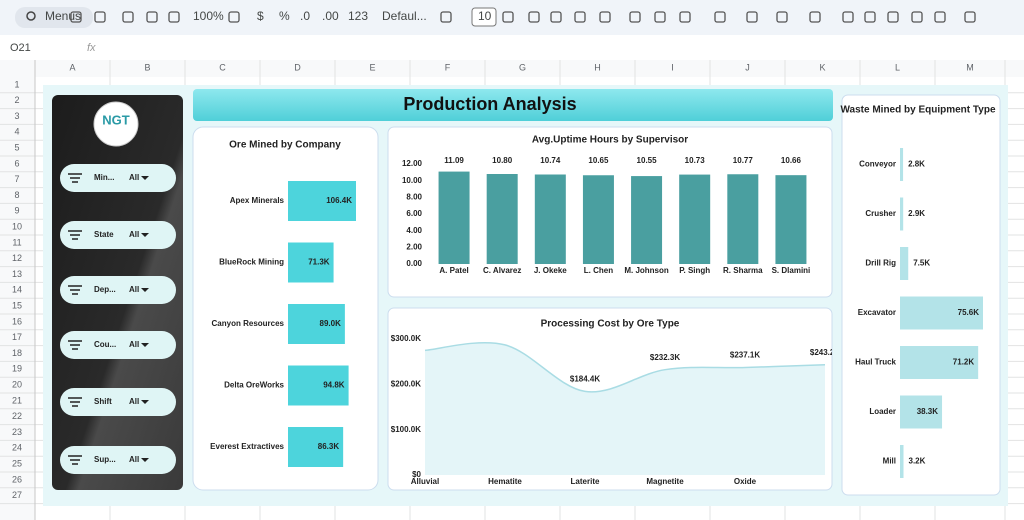 The height and width of the screenshot is (520, 1024). What do you see at coordinates (17, 463) in the screenshot?
I see `row-label: 25` at bounding box center [17, 463].